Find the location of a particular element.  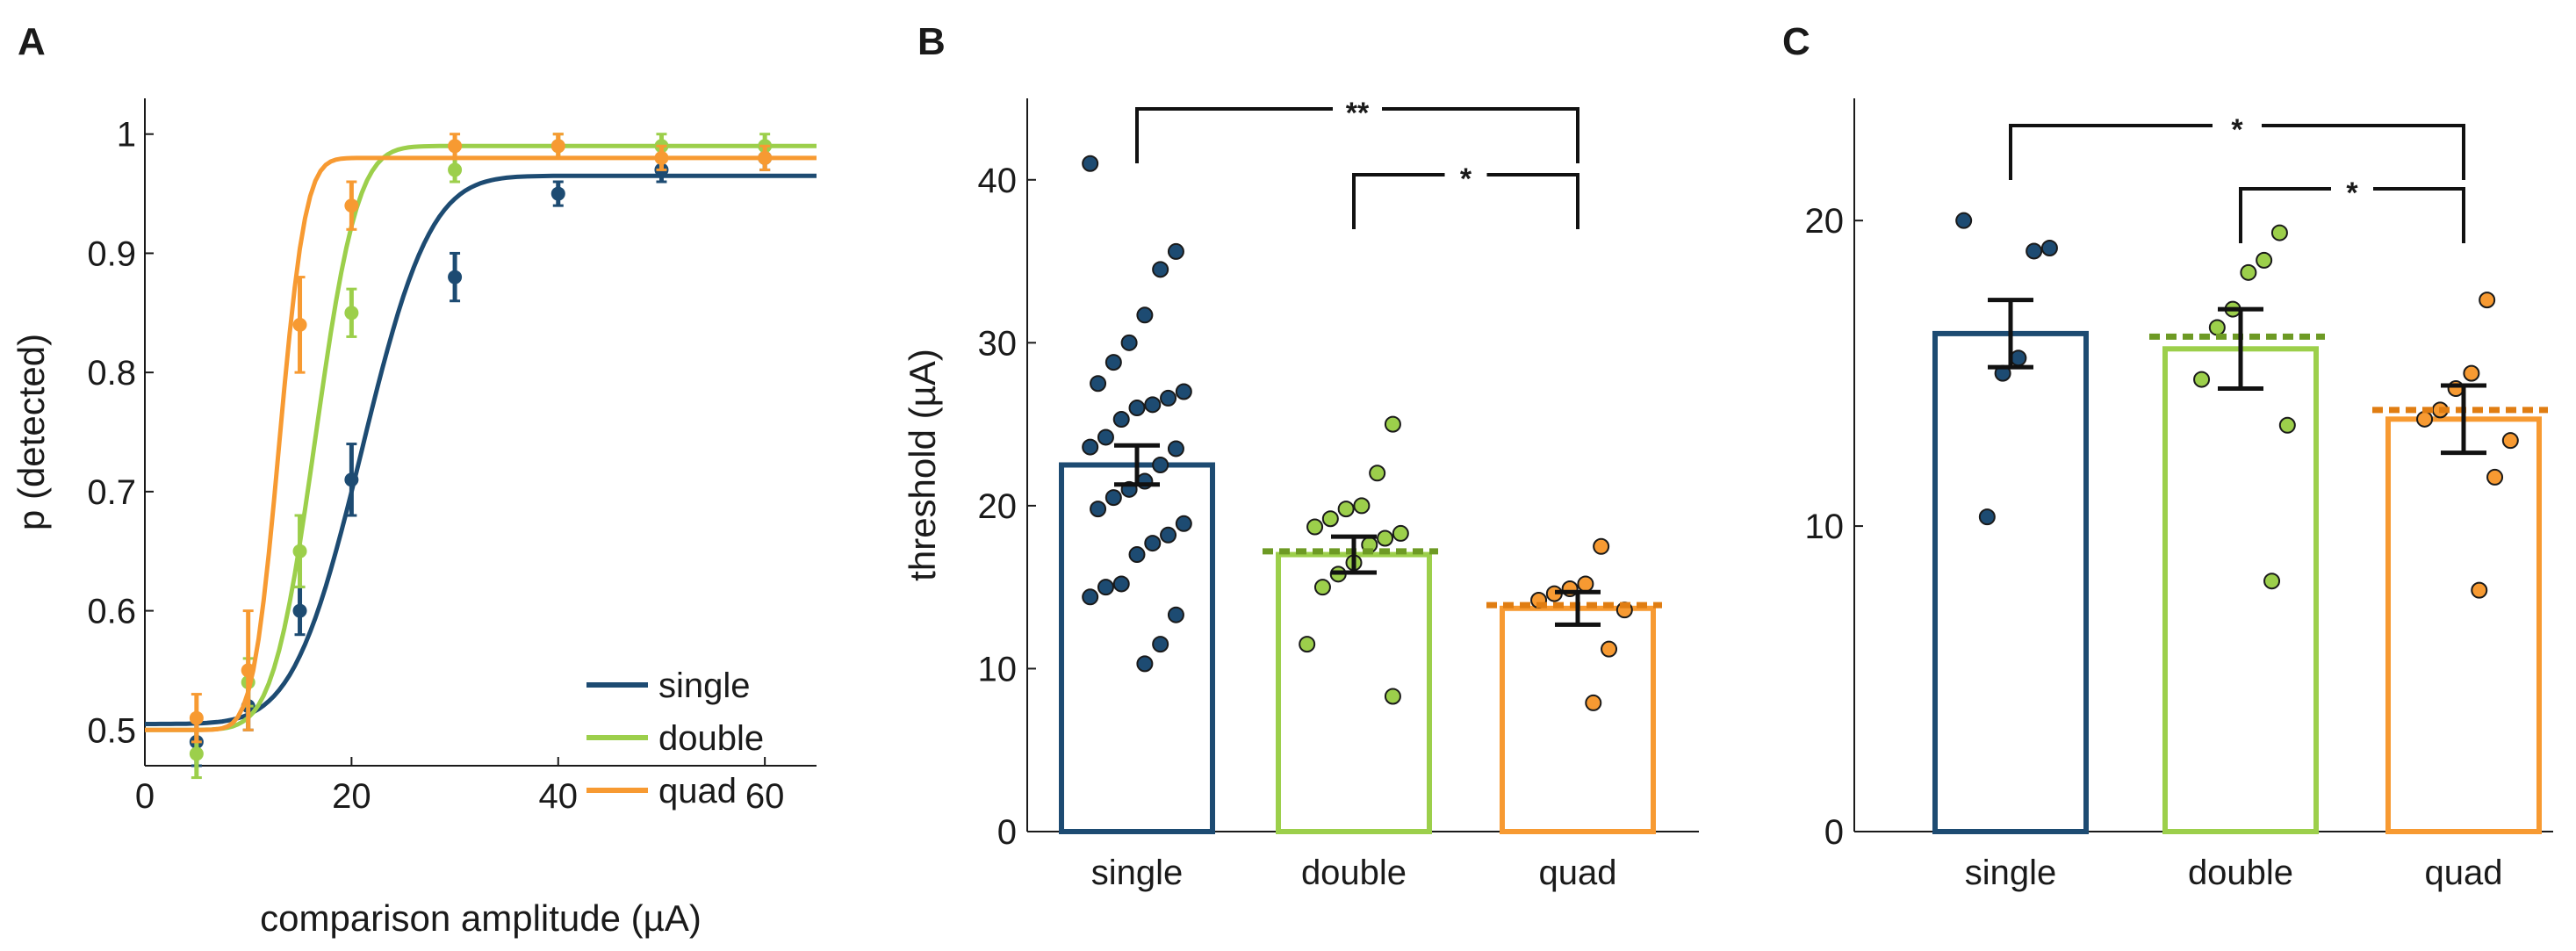

panel-a-legend-label-single: single is located at coordinates (704, 685).